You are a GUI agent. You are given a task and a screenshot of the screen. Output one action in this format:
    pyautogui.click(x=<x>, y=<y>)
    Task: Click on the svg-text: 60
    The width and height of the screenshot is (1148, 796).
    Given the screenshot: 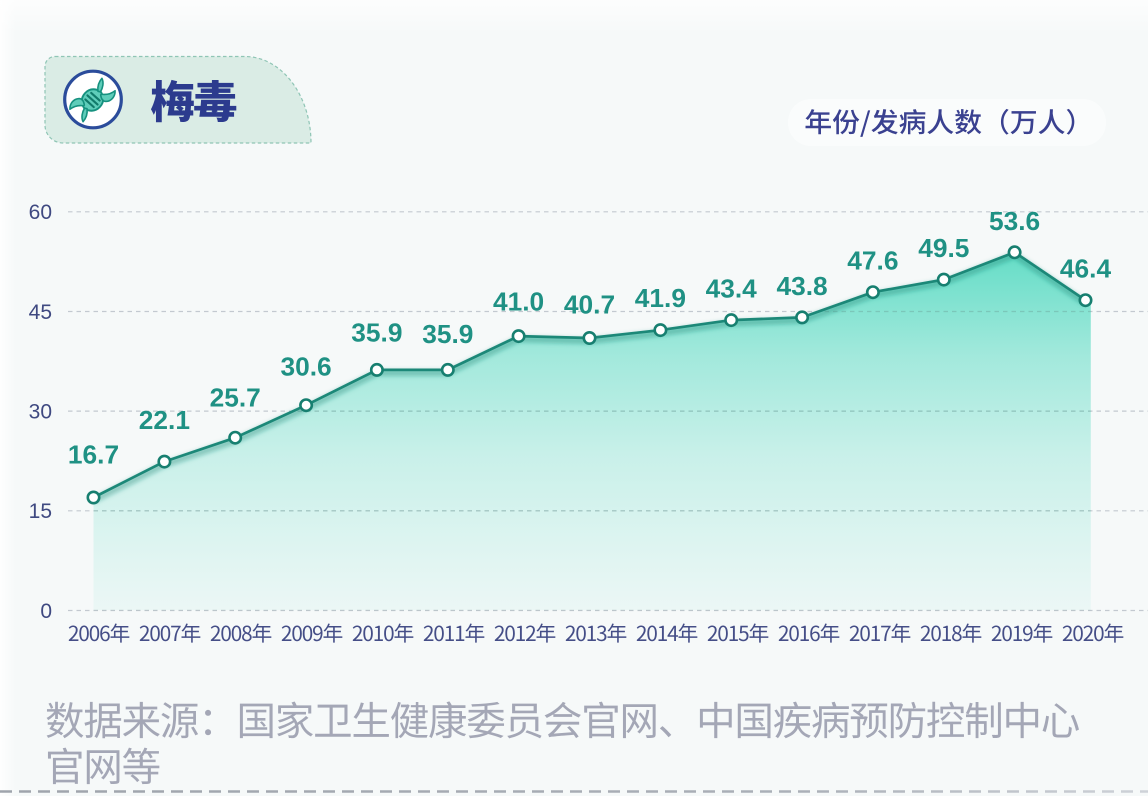 What is the action you would take?
    pyautogui.click(x=40, y=212)
    